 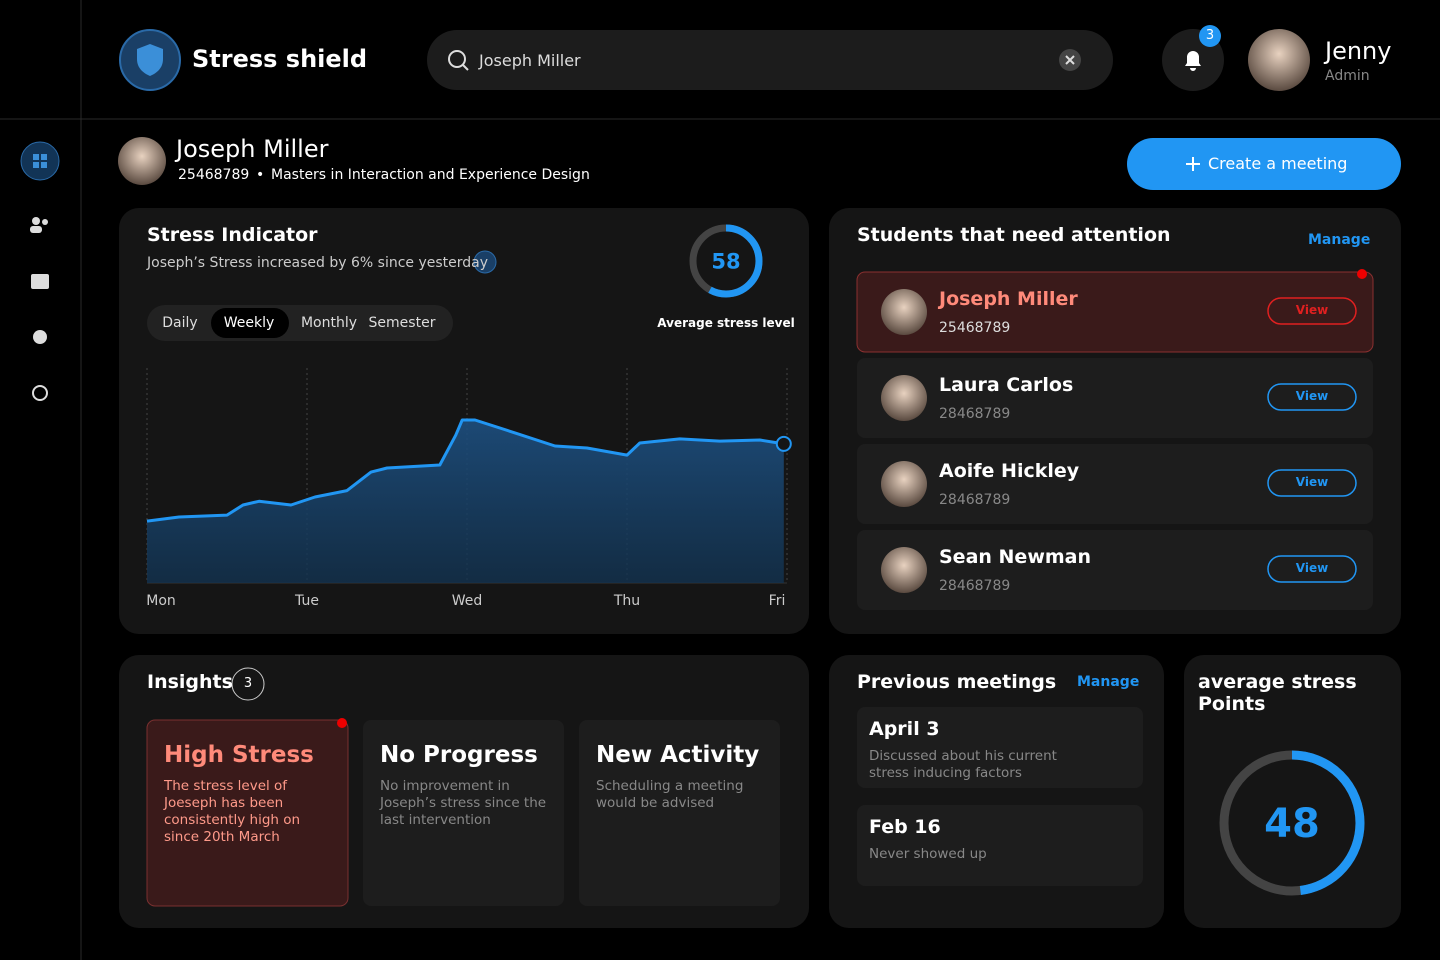 What do you see at coordinates (252, 149) in the screenshot?
I see `profile-name: Joseph Miller` at bounding box center [252, 149].